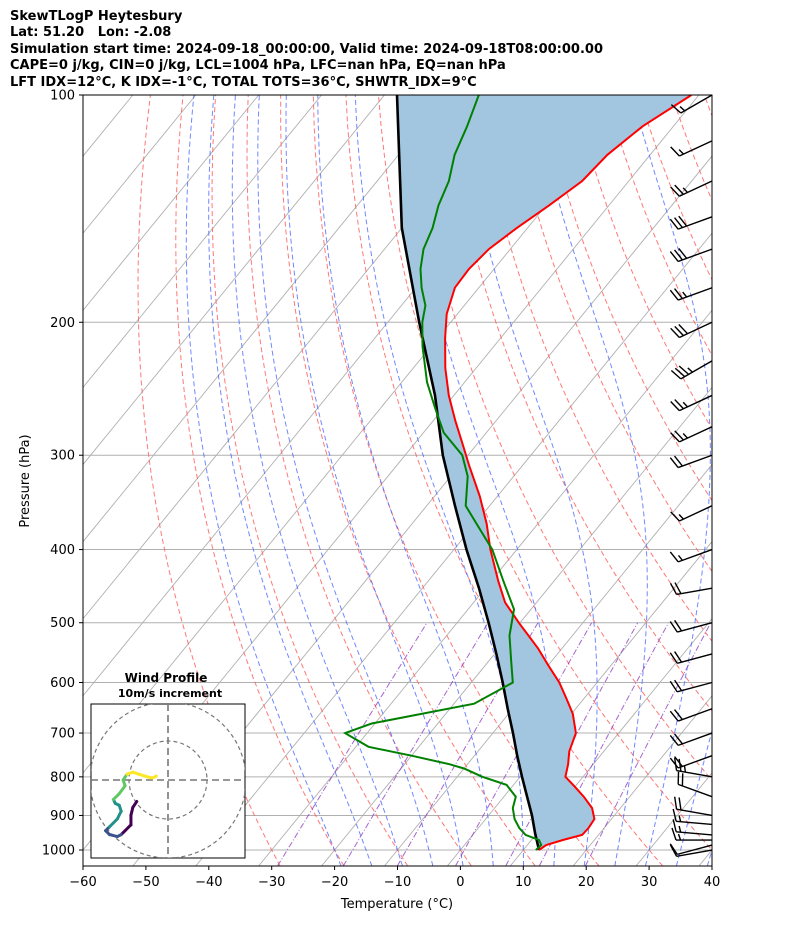 Image resolution: width=794 pixels, height=937 pixels. What do you see at coordinates (62, 816) in the screenshot?
I see `y-tick-label: 900` at bounding box center [62, 816].